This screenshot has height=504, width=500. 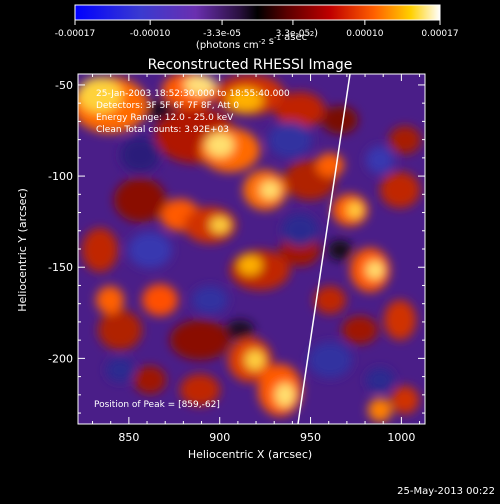 What do you see at coordinates (162, 130) in the screenshot?
I see `annotation-total-counts: Clean Total counts: 3.92E+03` at bounding box center [162, 130].